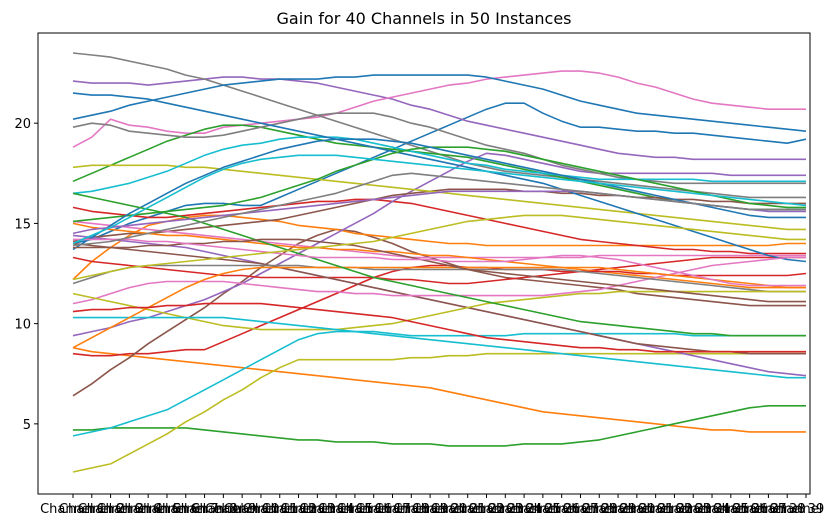 Image resolution: width=826 pixels, height=528 pixels. Describe the element at coordinates (768, 509) in the screenshot. I see `x-tick-label: Channel 38` at that location.